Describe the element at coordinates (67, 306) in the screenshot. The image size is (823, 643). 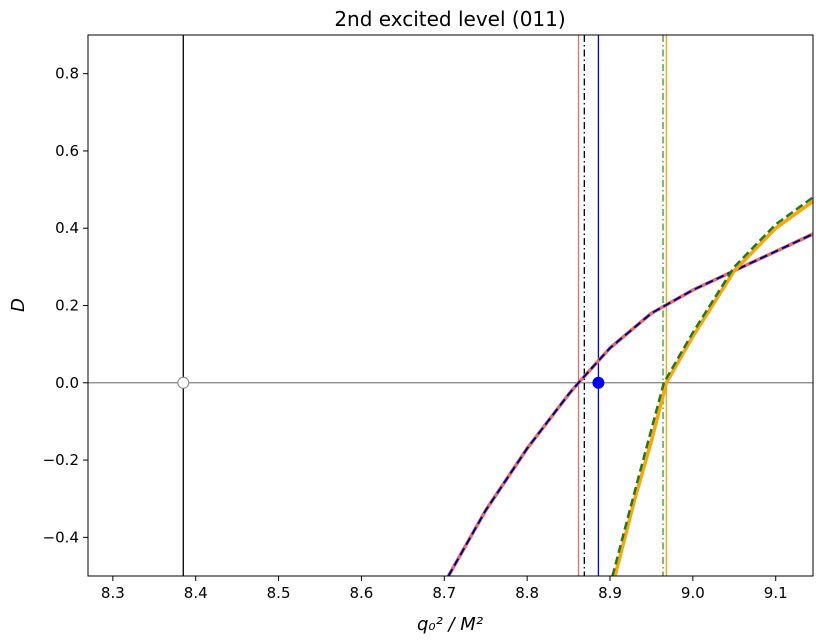
I see `y-tick-label: 0.2` at that location.